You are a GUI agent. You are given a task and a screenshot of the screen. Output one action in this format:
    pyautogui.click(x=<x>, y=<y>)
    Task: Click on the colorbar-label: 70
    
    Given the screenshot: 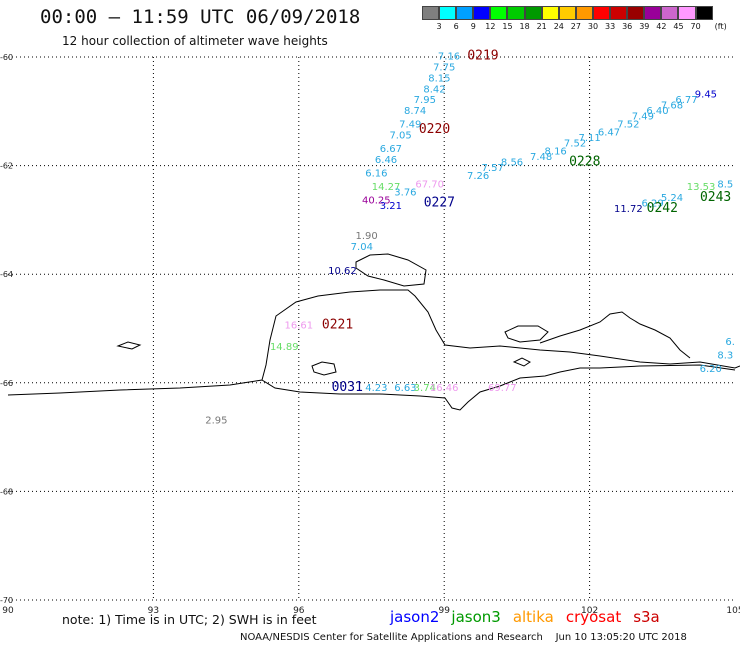 What is the action you would take?
    pyautogui.click(x=695, y=26)
    